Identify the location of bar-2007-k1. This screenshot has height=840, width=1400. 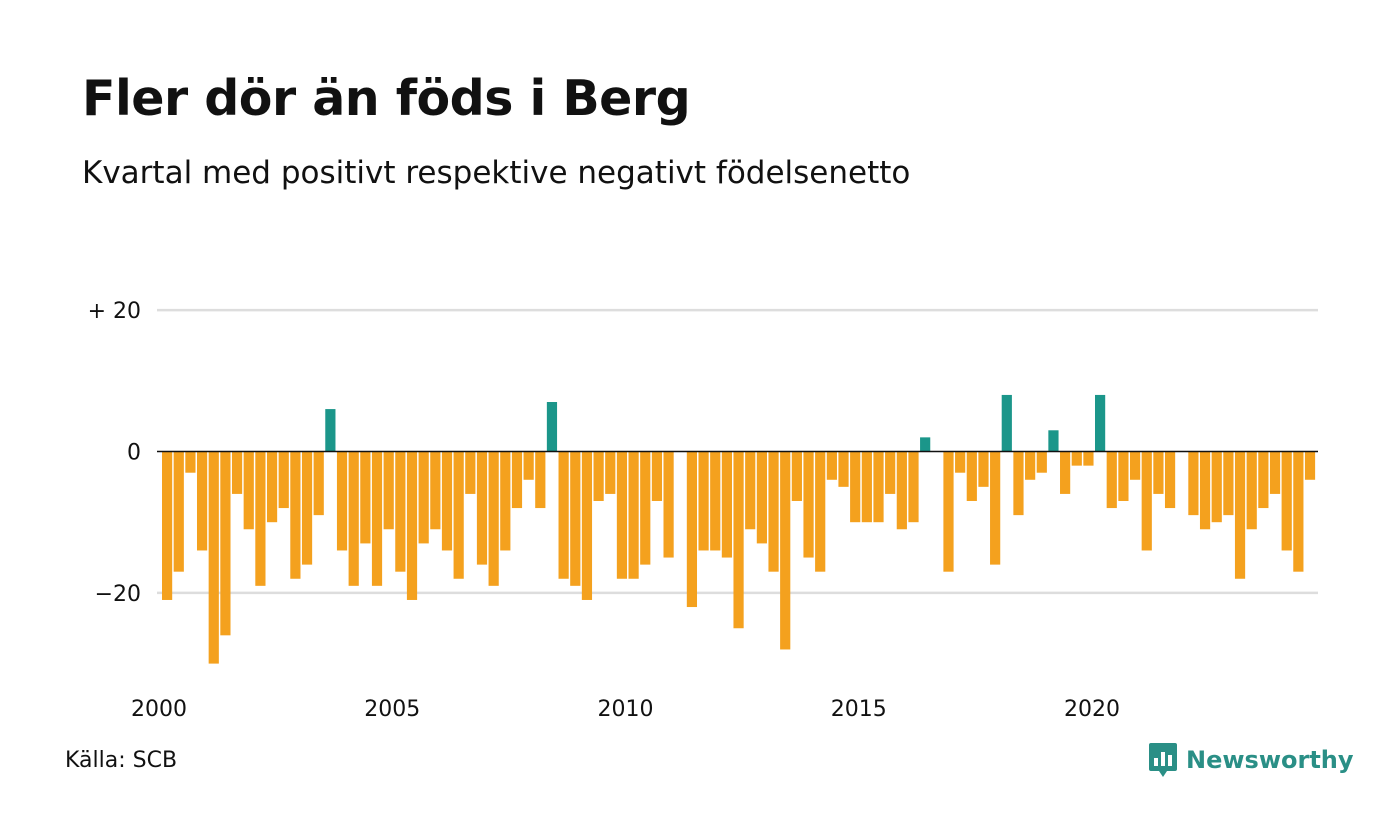
(493, 518).